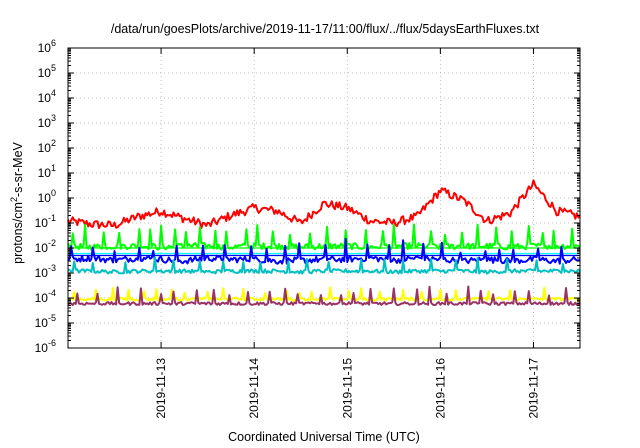 The height and width of the screenshot is (448, 640). What do you see at coordinates (17, 202) in the screenshot?
I see `y-axis-label: protons/cm2-s-sr-MeV` at bounding box center [17, 202].